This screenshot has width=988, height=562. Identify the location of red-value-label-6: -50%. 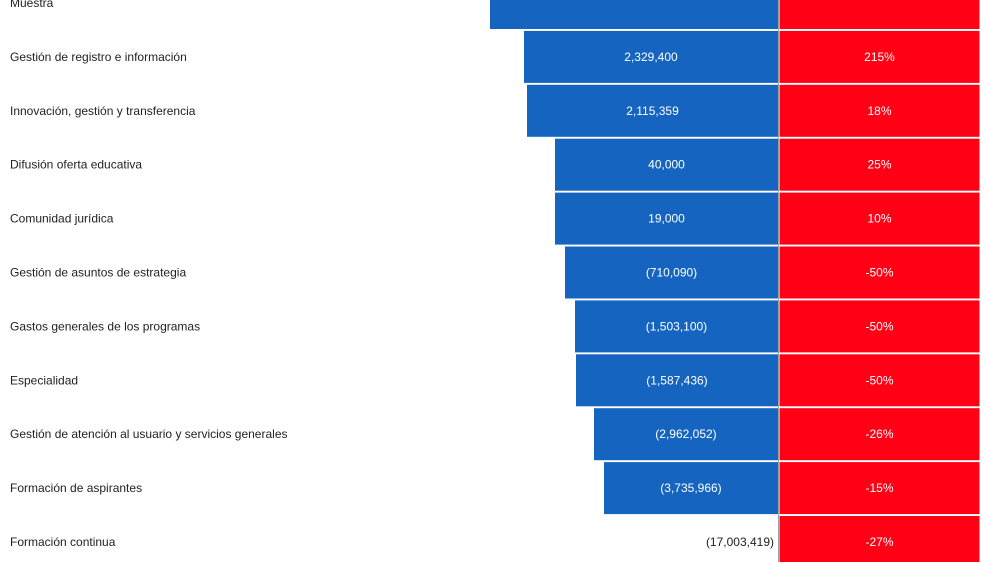
(879, 326).